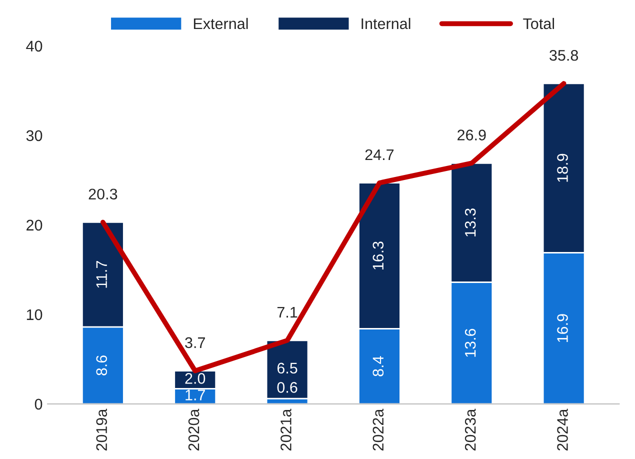 This screenshot has height=459, width=635. What do you see at coordinates (472, 135) in the screenshot?
I see `data-label: 26.9` at bounding box center [472, 135].